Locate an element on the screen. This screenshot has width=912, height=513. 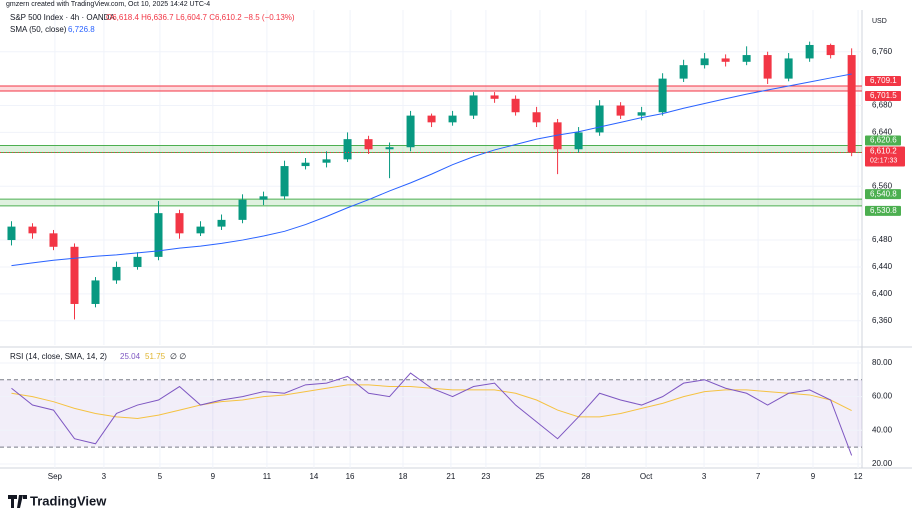
level-label: 6,530.8 is located at coordinates (883, 210).